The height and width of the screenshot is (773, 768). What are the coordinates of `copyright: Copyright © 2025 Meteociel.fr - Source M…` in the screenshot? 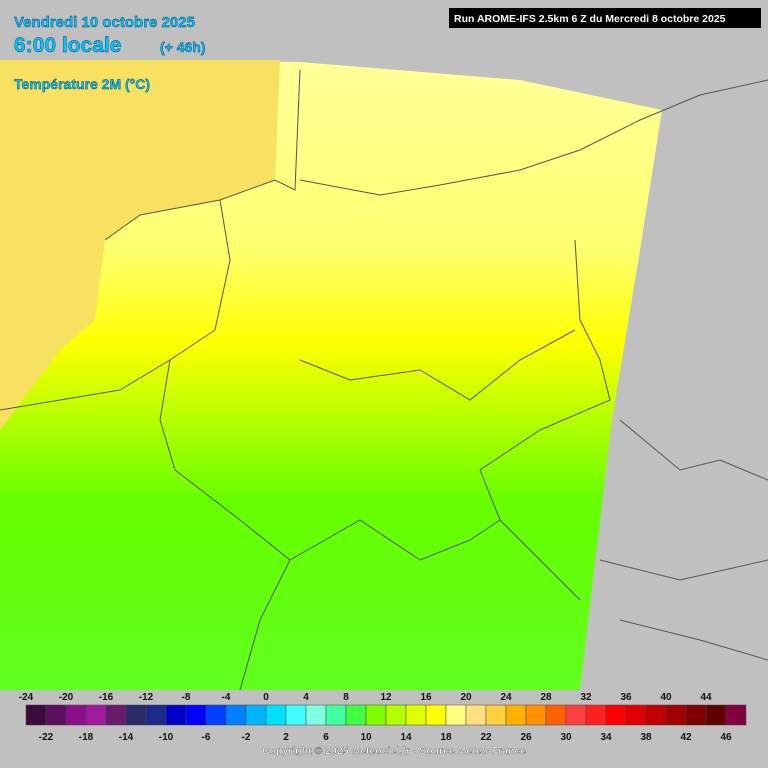 It's located at (394, 751).